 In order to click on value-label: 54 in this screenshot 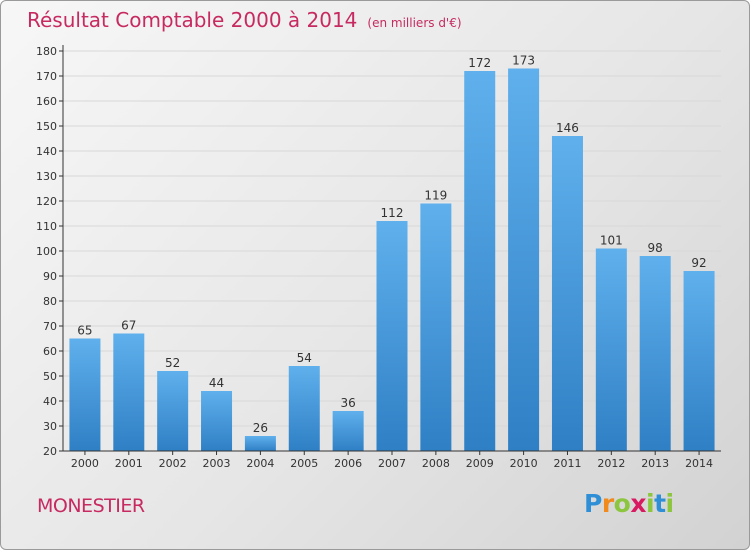, I will do `click(304, 358)`.